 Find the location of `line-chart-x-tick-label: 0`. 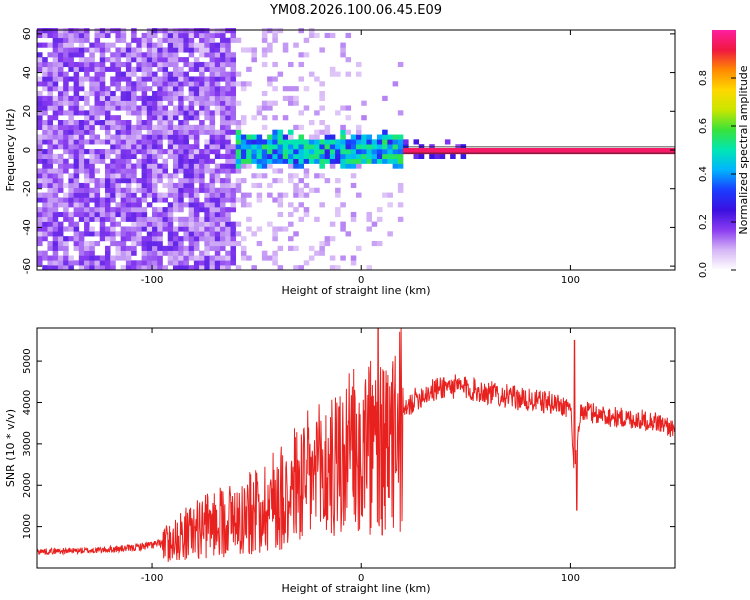

line-chart-x-tick-label: 0 is located at coordinates (361, 578).